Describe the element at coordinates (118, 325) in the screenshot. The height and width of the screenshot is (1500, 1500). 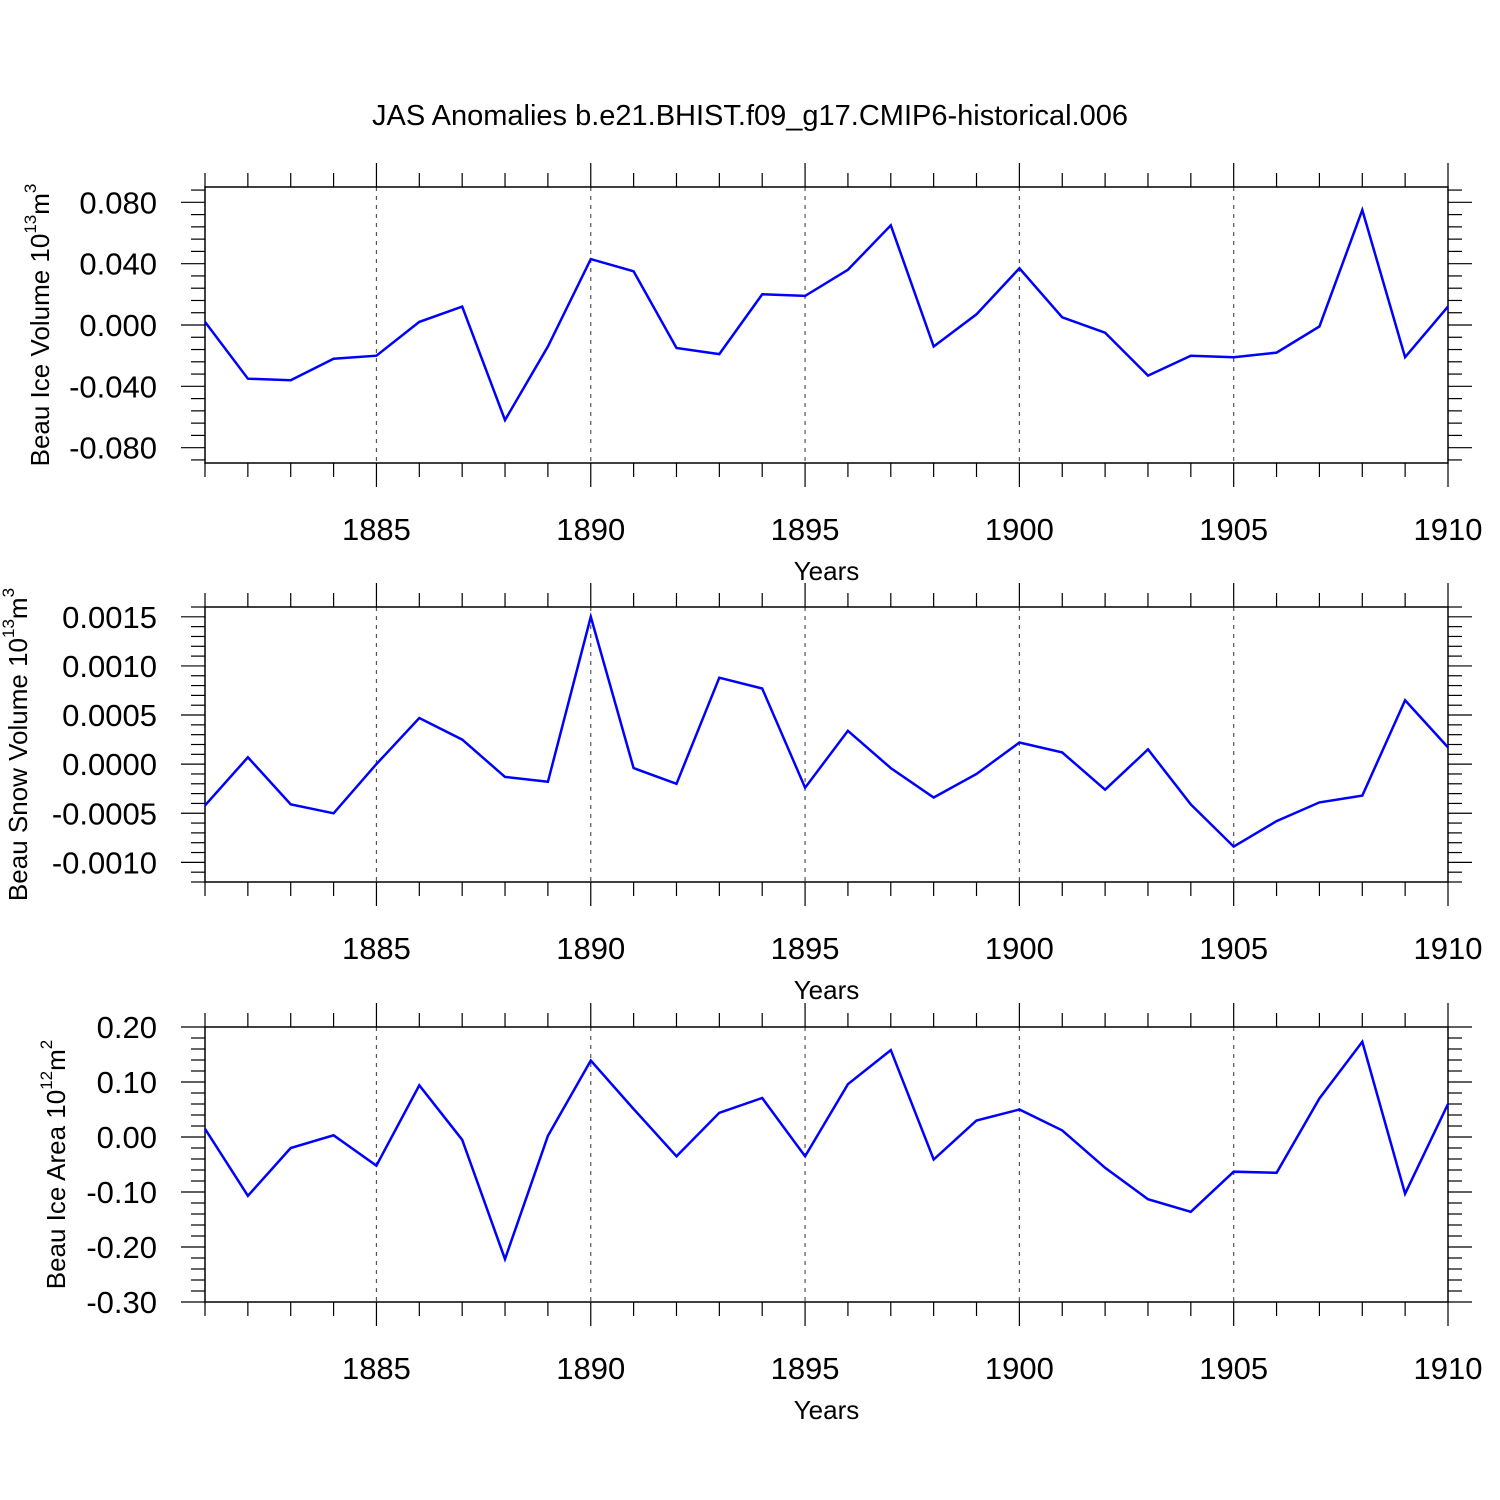
I see `y-tick-label: 0.000` at that location.